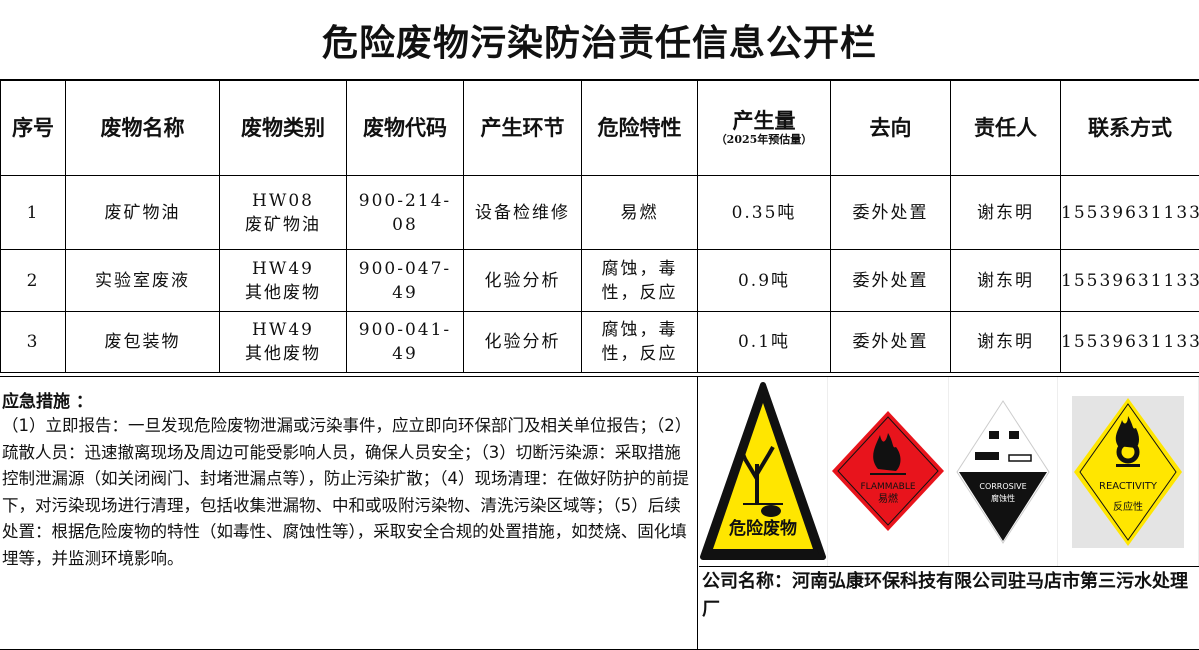  Describe the element at coordinates (47, 402) in the screenshot. I see `emergency-heading: 应急措施 ：` at that location.